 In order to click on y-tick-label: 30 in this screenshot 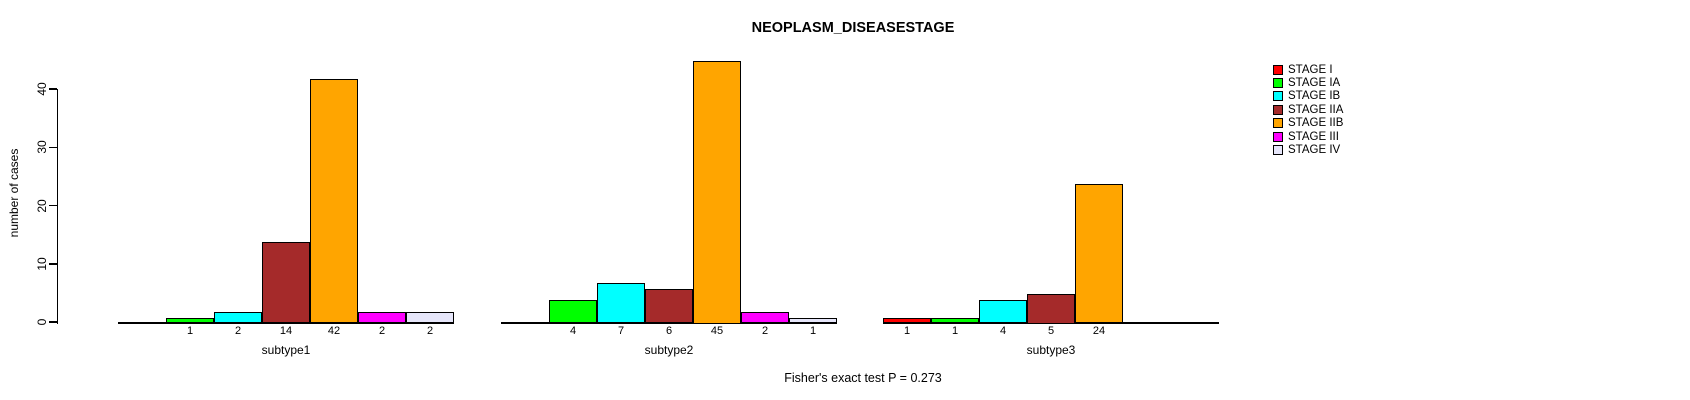, I will do `click(42, 147)`.